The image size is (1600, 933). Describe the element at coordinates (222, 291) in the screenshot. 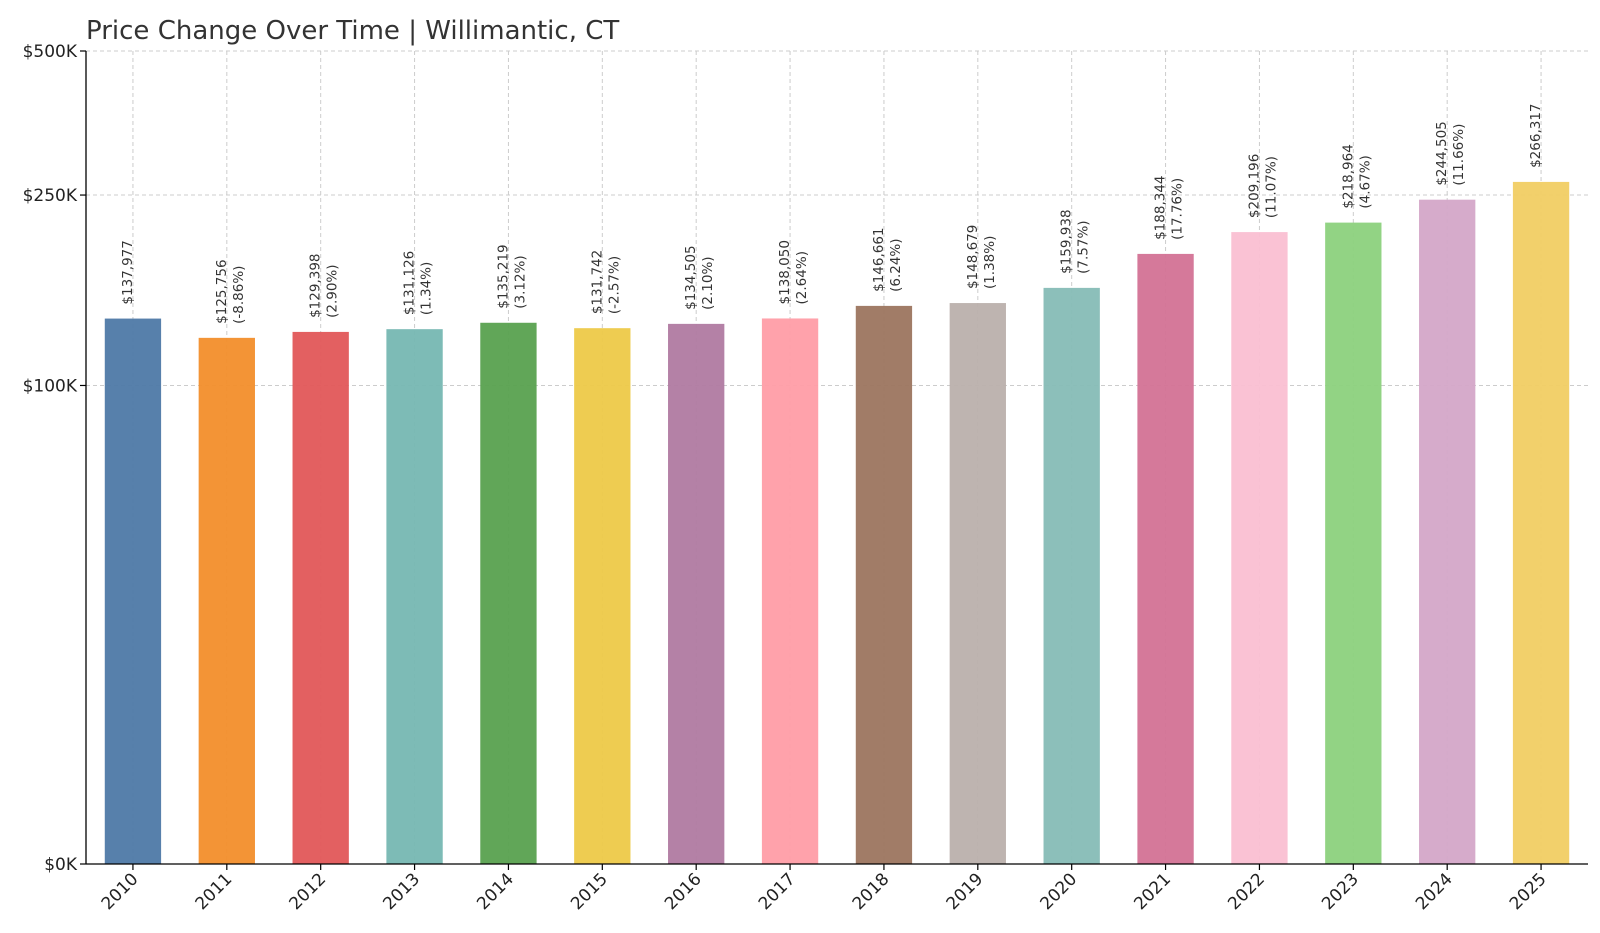

I see `value-label-2011: $125,756` at that location.